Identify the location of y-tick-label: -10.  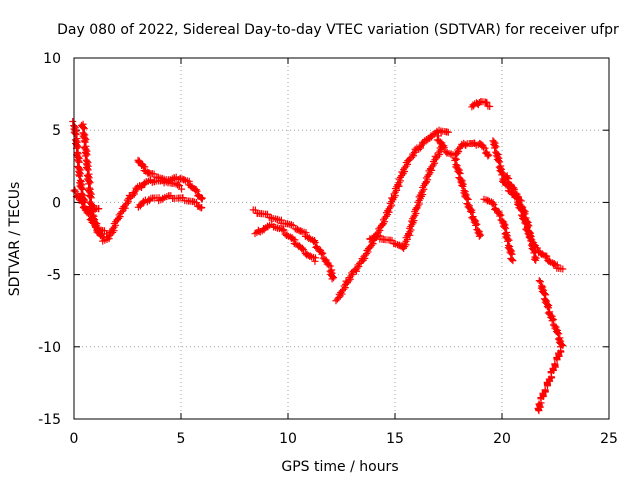
(49, 348).